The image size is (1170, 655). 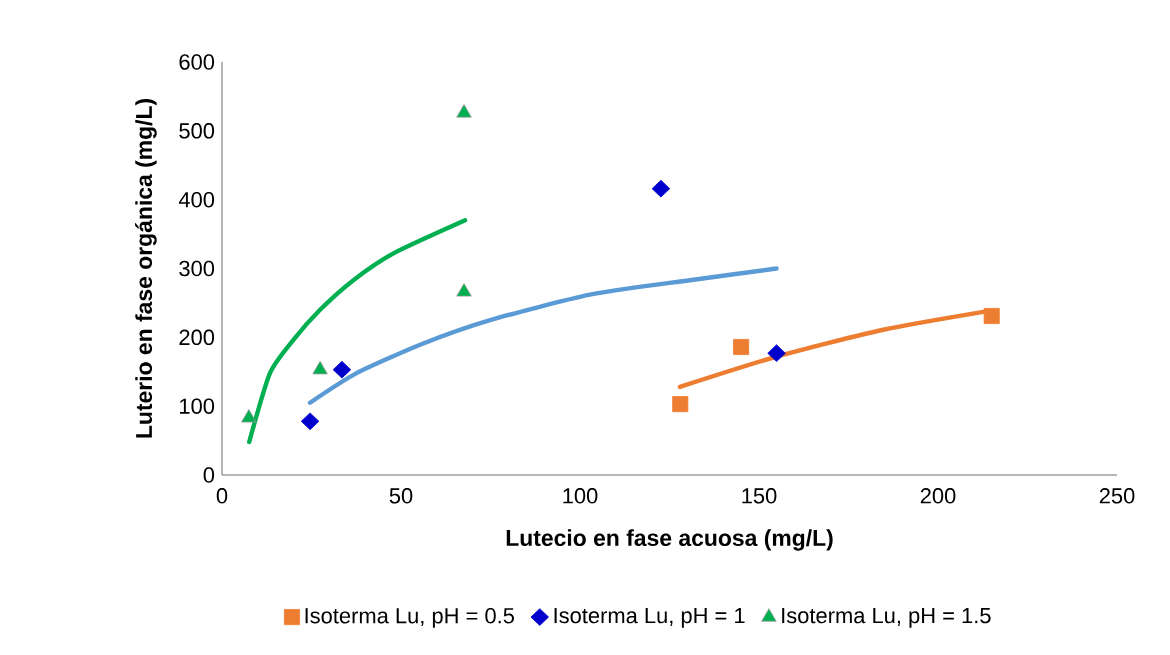 What do you see at coordinates (197, 131) in the screenshot?
I see `y-tick-label: 500` at bounding box center [197, 131].